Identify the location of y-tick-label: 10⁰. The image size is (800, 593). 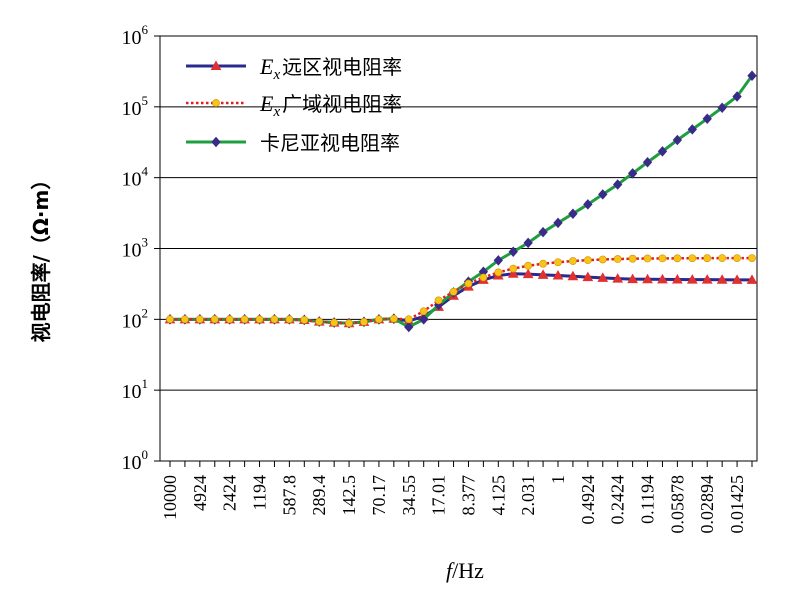
(135, 460).